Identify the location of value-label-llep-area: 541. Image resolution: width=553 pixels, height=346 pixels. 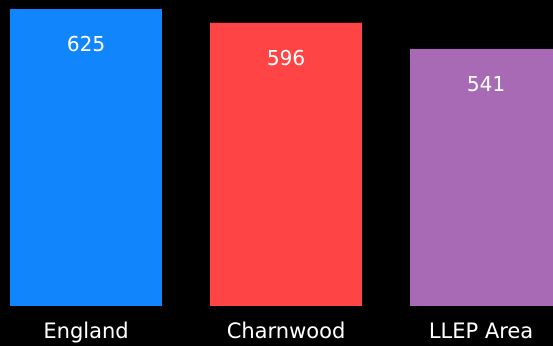
(486, 84).